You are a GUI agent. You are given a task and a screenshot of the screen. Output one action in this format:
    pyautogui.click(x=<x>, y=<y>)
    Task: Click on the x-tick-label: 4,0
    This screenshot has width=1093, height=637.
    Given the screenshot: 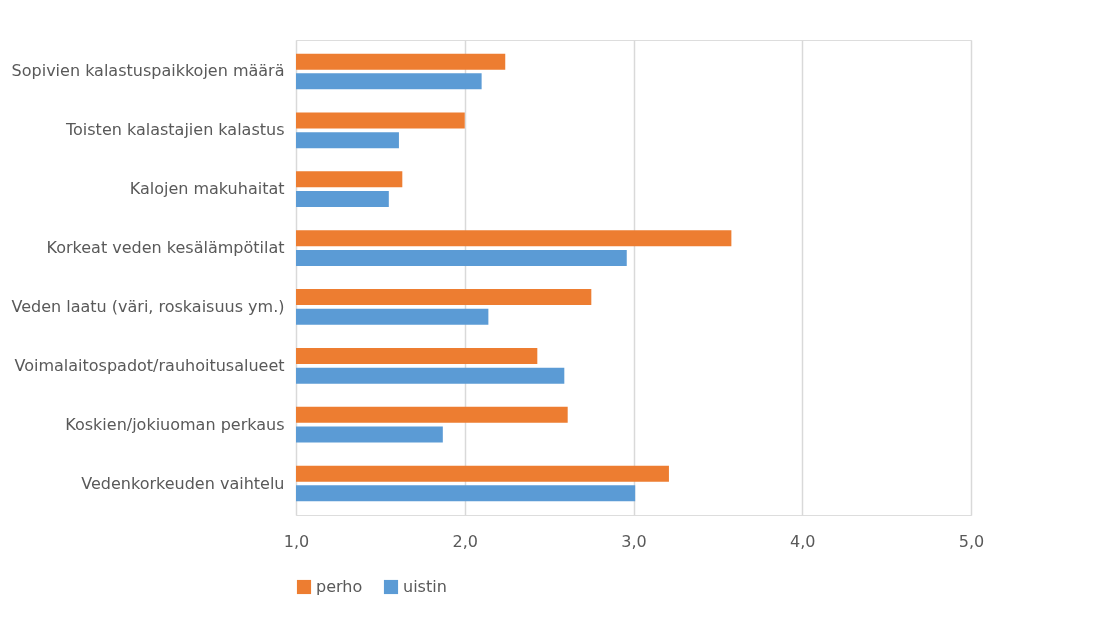 What is the action you would take?
    pyautogui.click(x=803, y=541)
    